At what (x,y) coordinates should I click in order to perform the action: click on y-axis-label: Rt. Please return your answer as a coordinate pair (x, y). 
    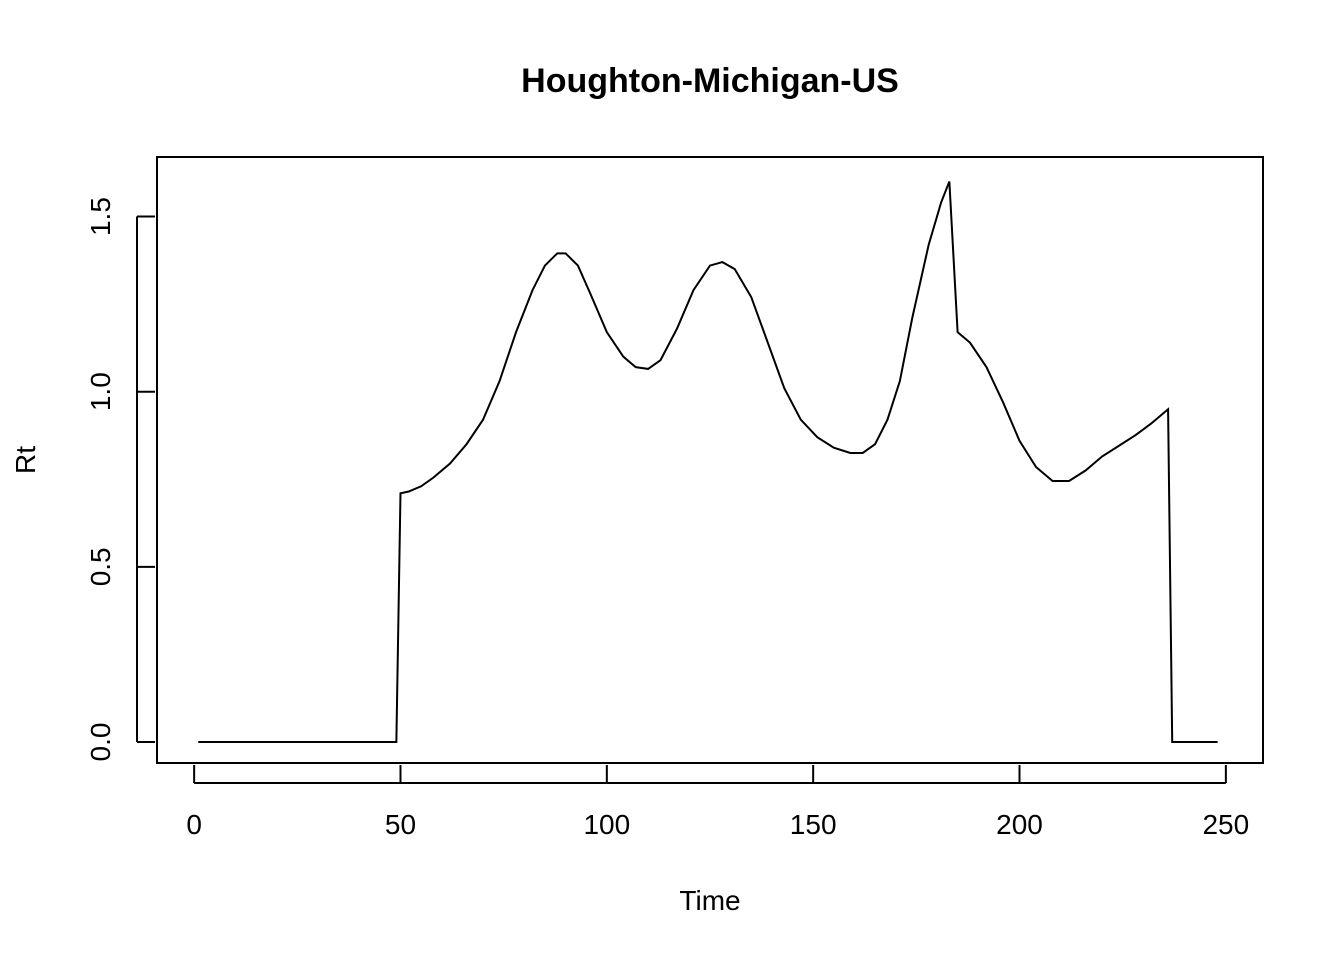
    Looking at the image, I should click on (25, 460).